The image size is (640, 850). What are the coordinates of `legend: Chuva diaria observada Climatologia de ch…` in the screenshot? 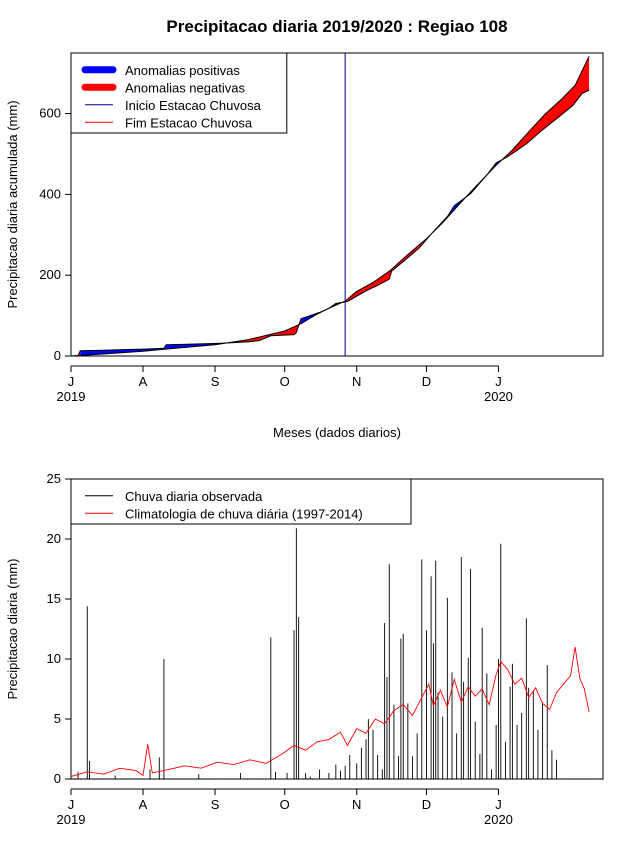 It's located at (241, 501).